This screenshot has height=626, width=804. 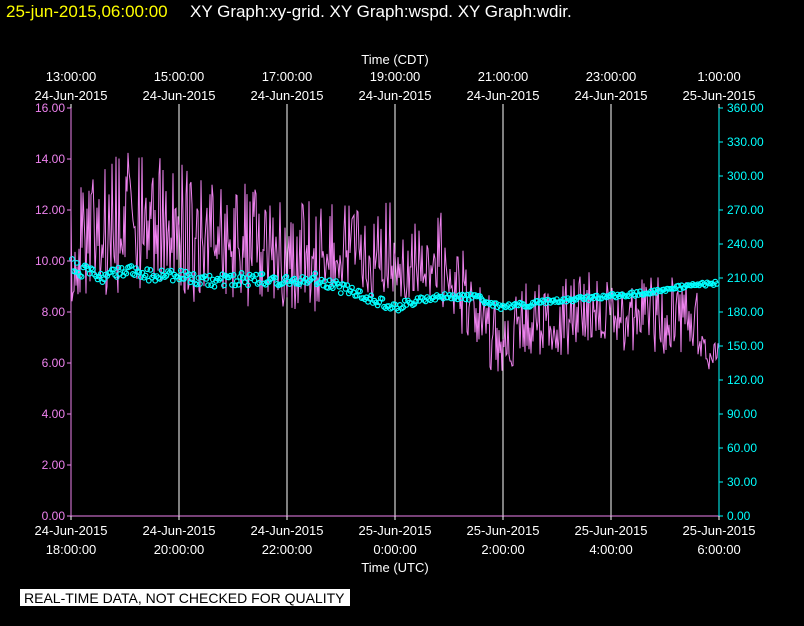 What do you see at coordinates (87, 11) in the screenshot?
I see `header-datetime: 25-jun-2015,06:00:00` at bounding box center [87, 11].